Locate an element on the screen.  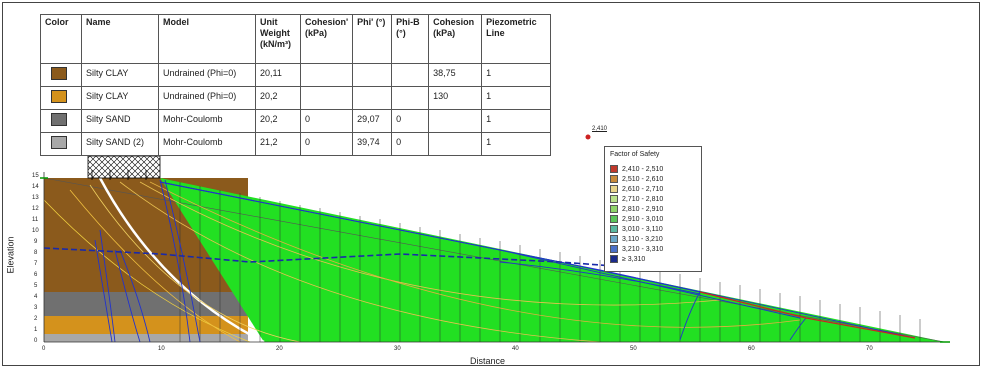
col-color: Color is located at coordinates (61, 39).